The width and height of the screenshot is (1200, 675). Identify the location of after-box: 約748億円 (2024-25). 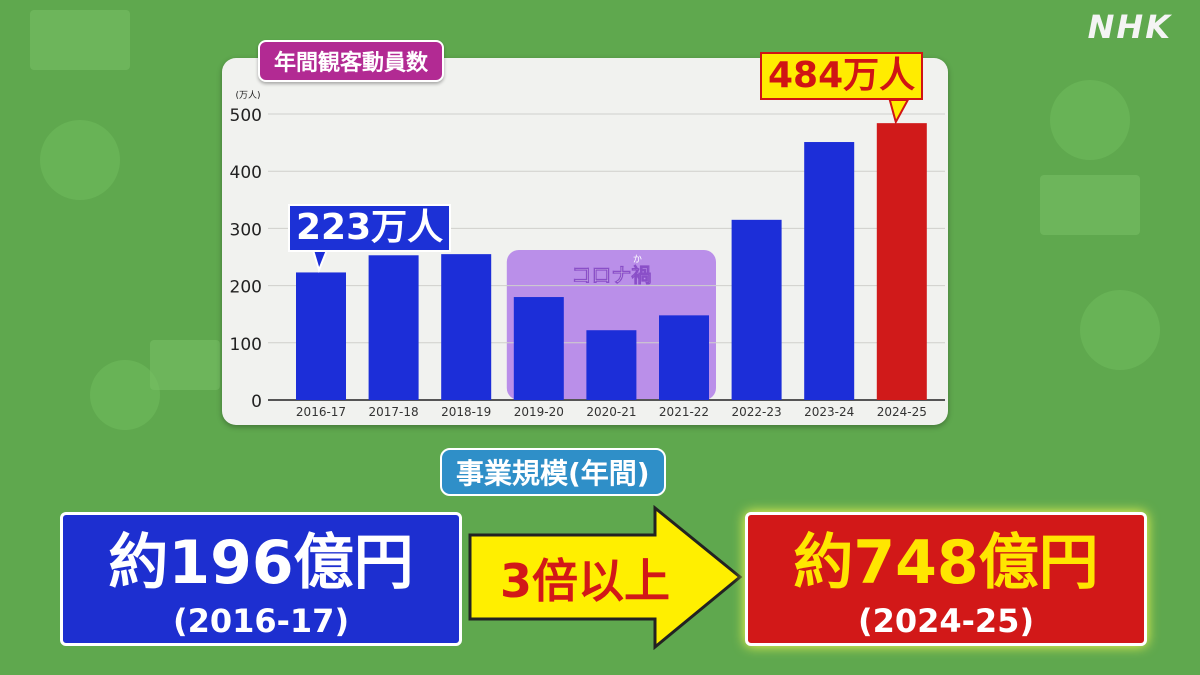
(946, 579).